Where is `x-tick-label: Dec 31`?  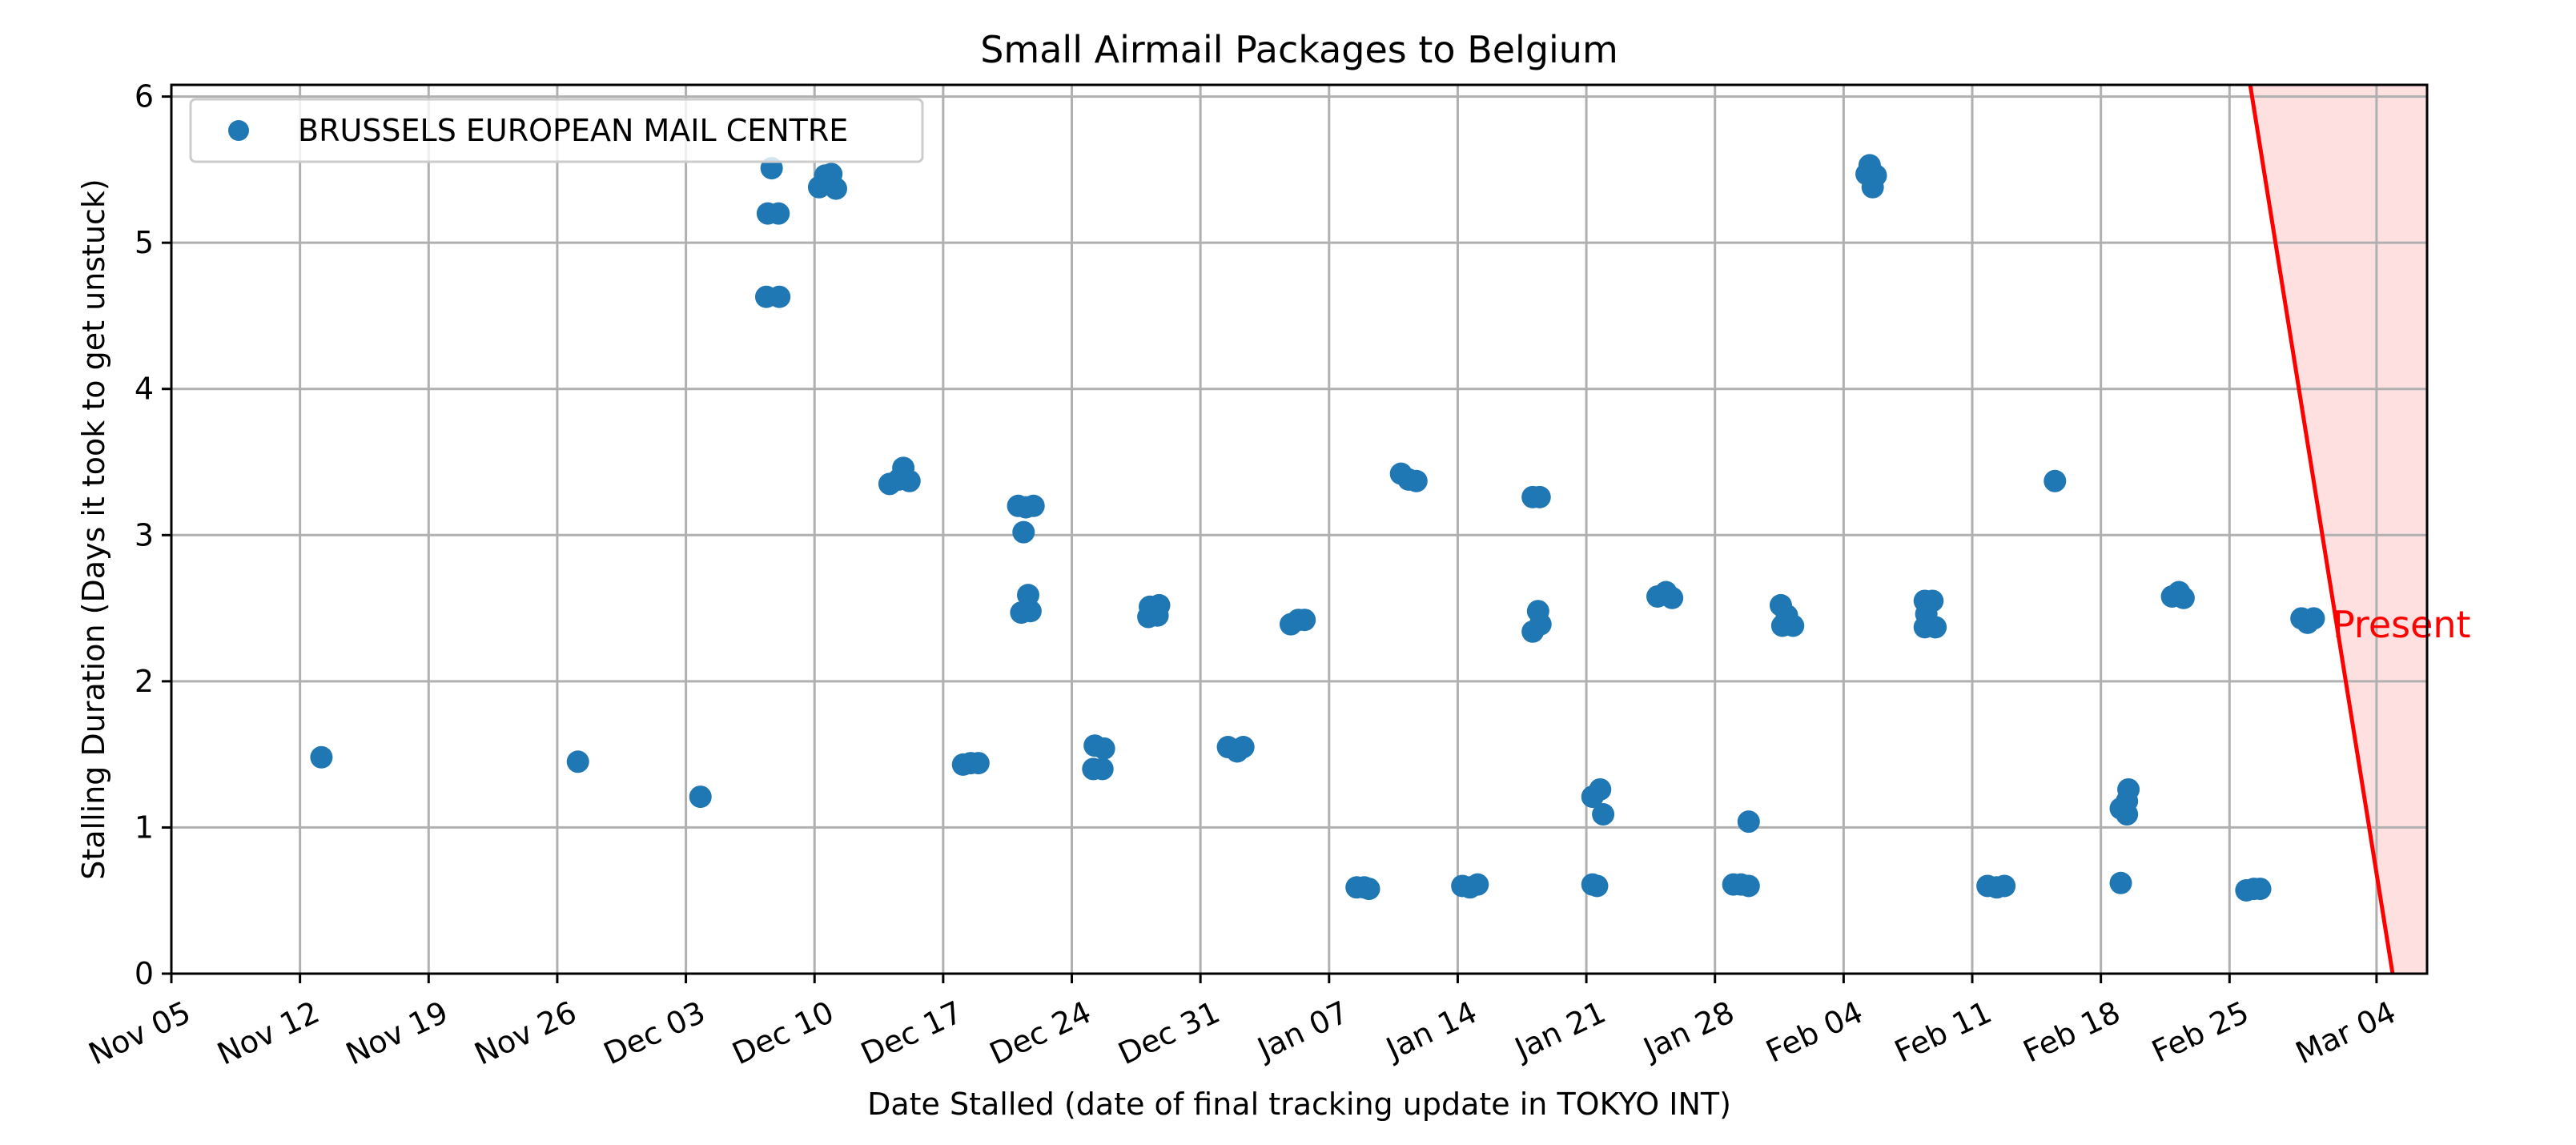 x-tick-label: Dec 31 is located at coordinates (1169, 1032).